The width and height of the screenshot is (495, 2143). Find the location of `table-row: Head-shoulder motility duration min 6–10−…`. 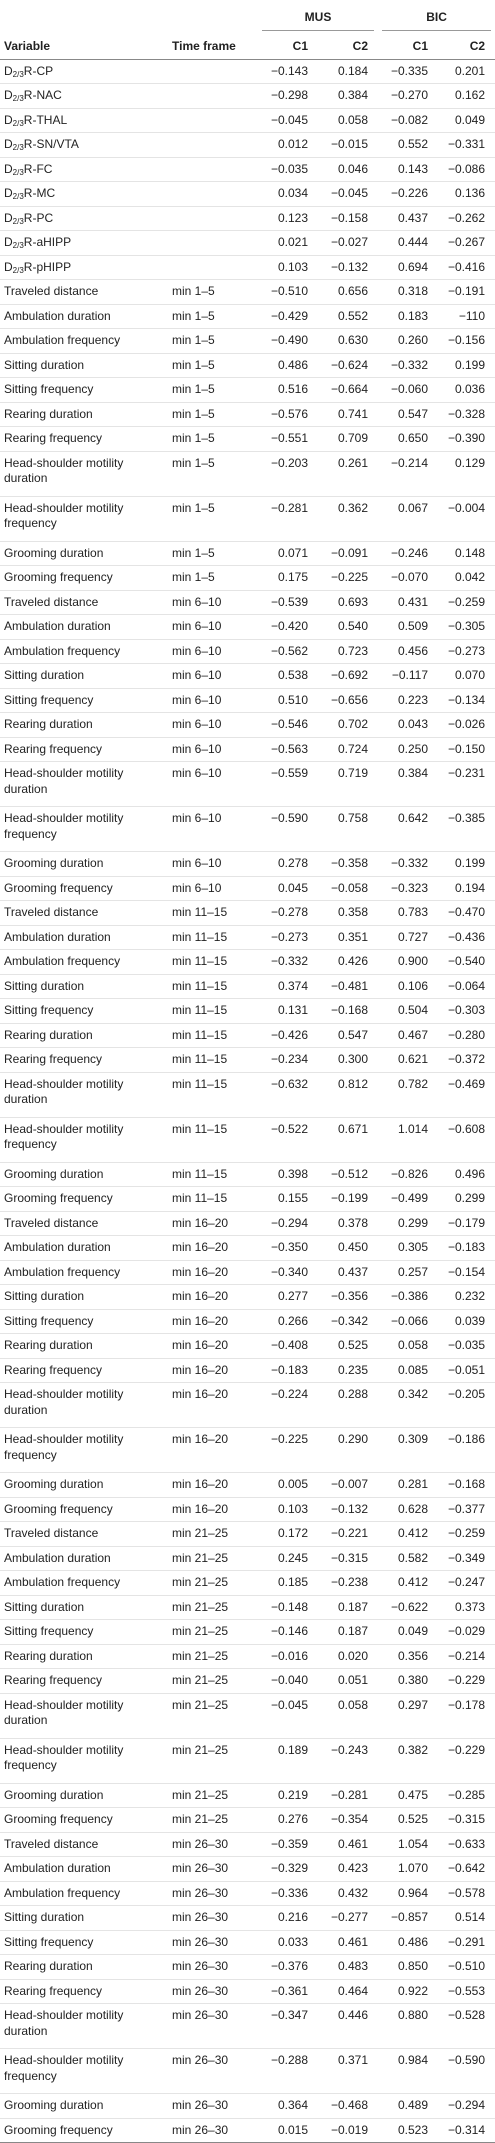

table-row: Head-shoulder motility duration min 6–10−… is located at coordinates (247, 784).